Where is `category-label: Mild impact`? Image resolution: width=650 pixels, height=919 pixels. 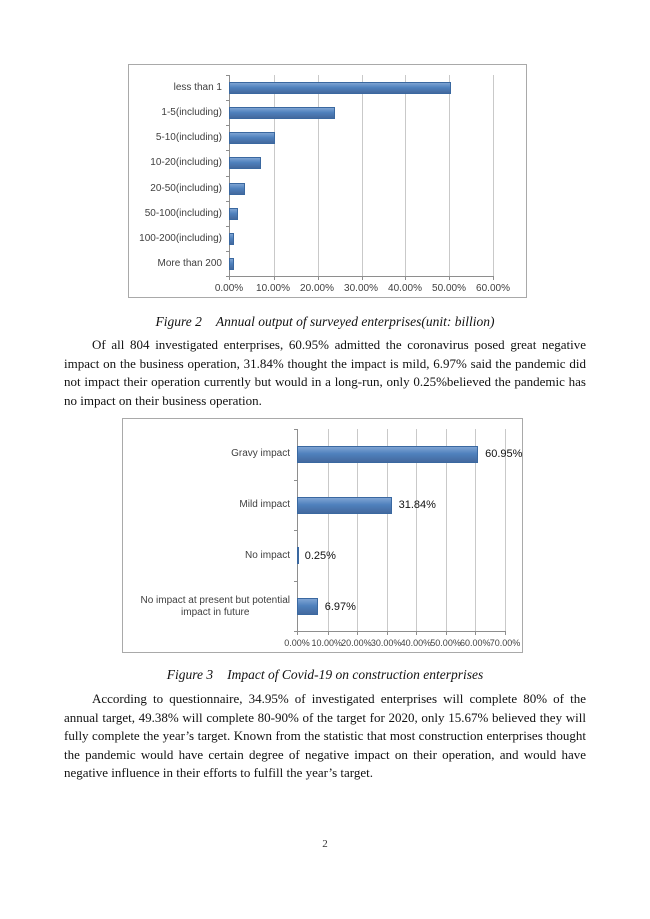
category-label: Mild impact is located at coordinates (210, 505).